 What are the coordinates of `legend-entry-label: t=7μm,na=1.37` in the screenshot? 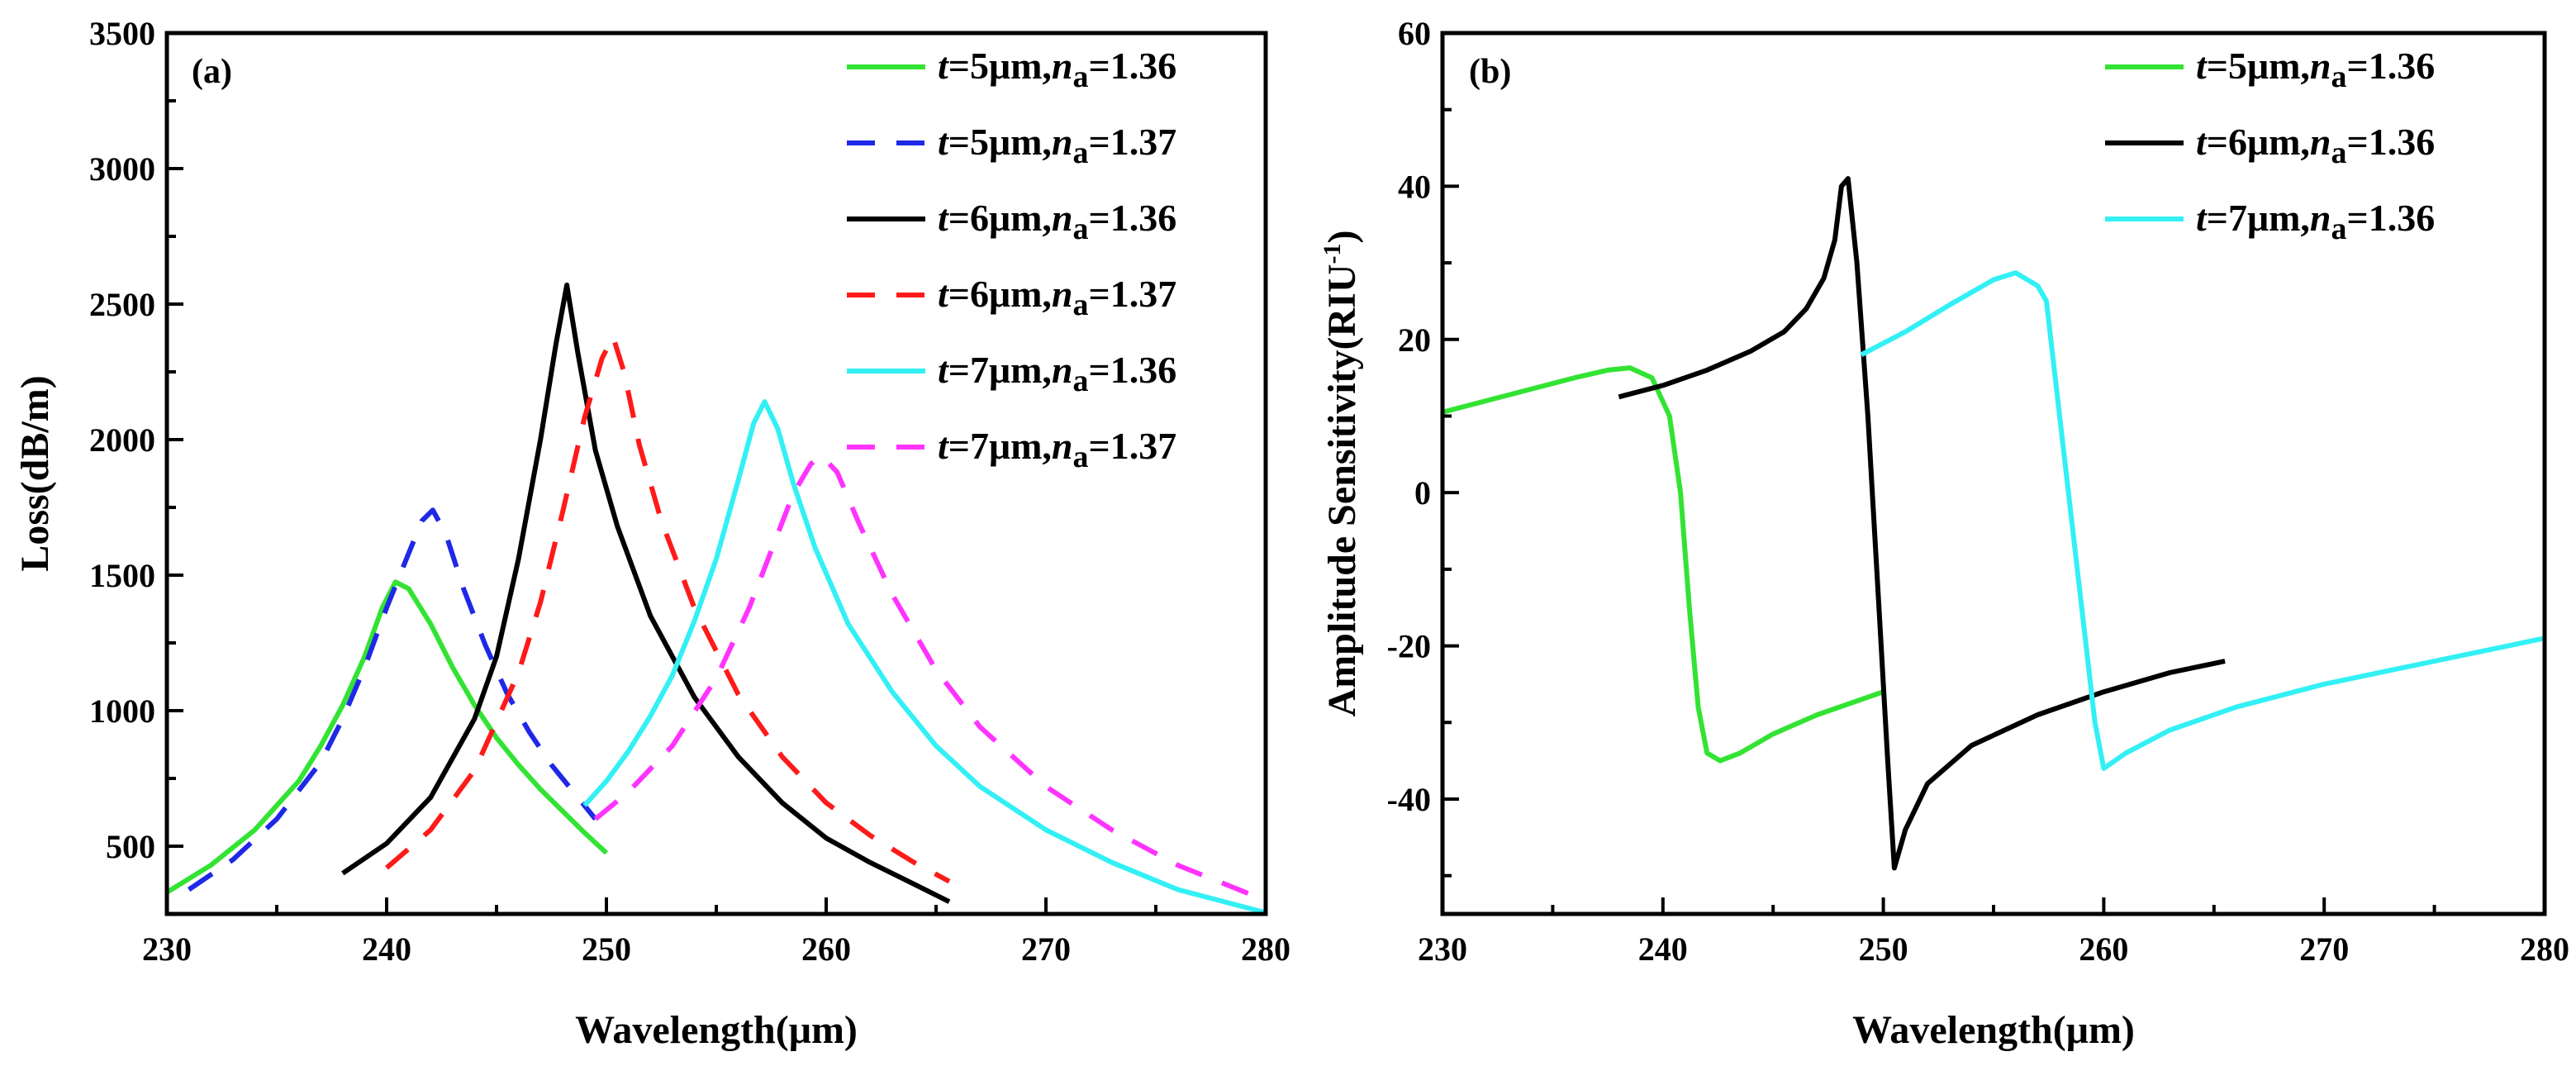 It's located at (1057, 449).